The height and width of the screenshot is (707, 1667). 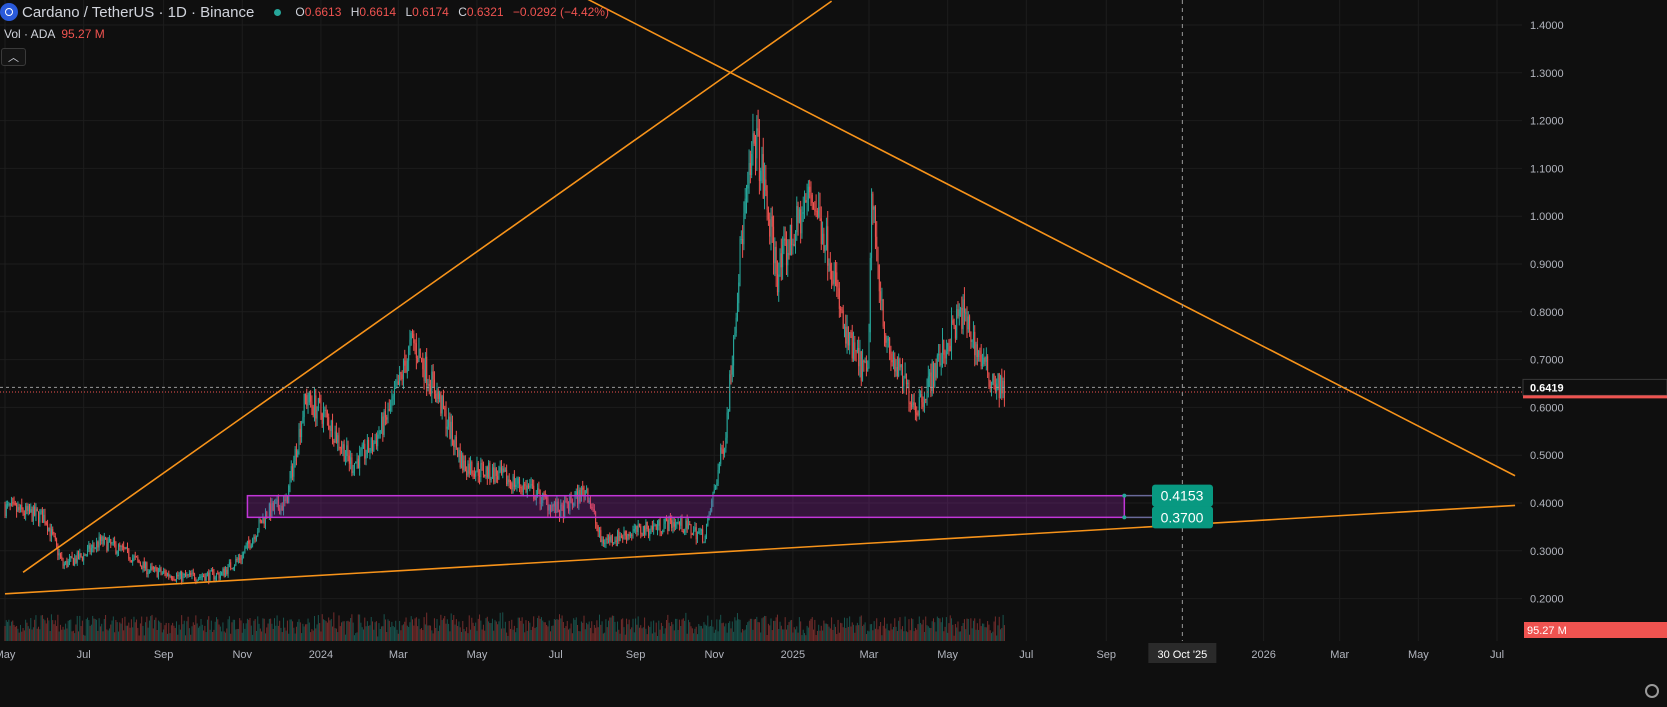 I want to click on collapse-legend-button: ︿, so click(x=13, y=57).